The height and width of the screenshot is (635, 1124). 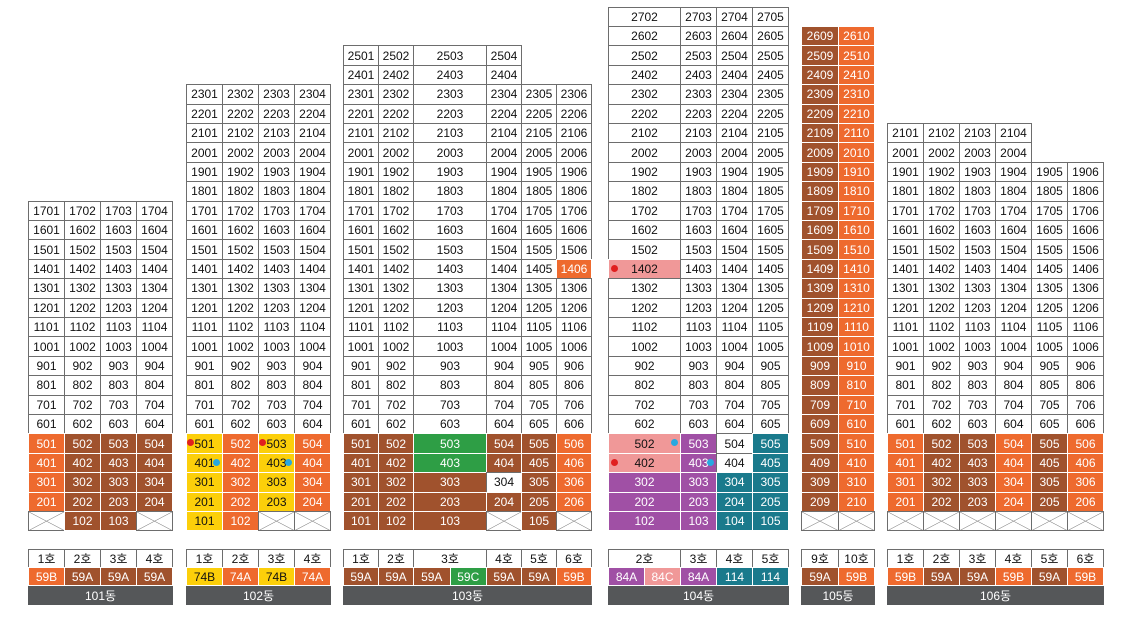 I want to click on unit-cell: 2310, so click(x=856, y=94).